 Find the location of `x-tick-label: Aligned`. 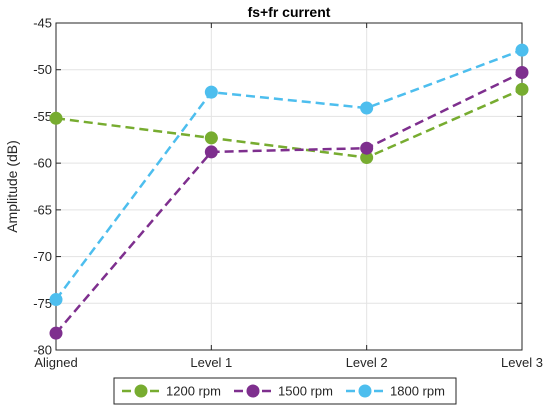

x-tick-label: Aligned is located at coordinates (55, 362).